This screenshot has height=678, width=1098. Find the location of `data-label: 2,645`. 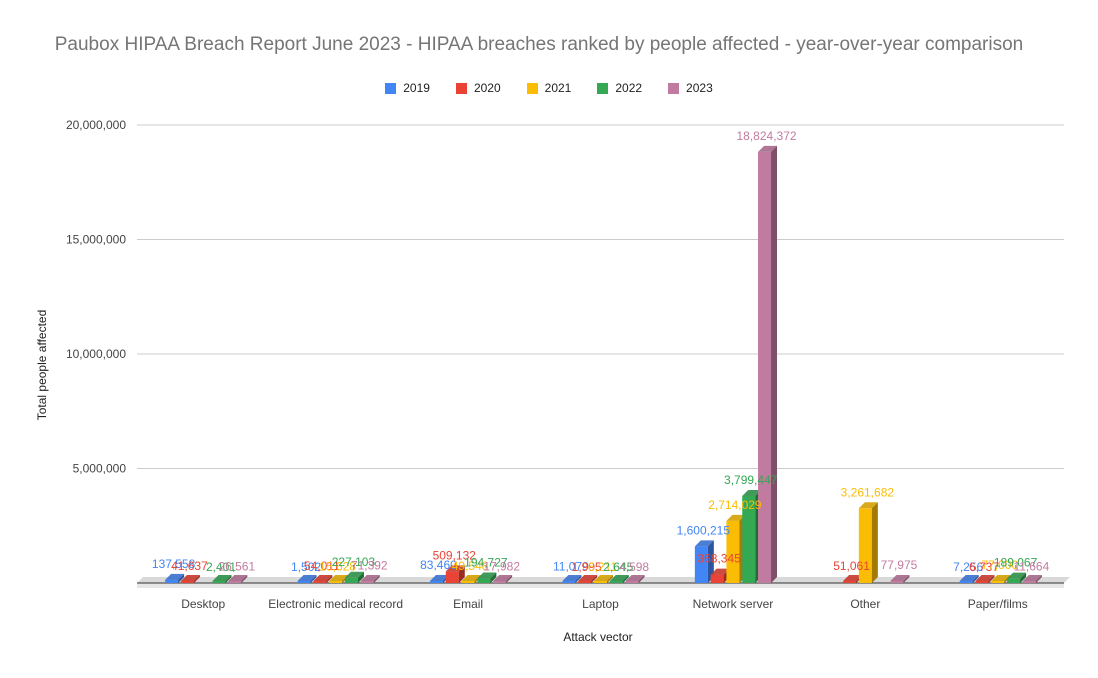

data-label: 2,645 is located at coordinates (618, 567).